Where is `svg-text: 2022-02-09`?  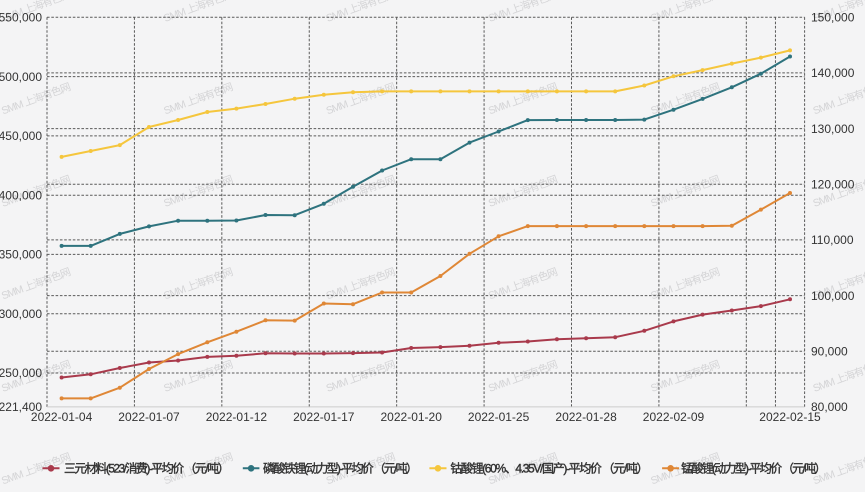
svg-text: 2022-02-09 is located at coordinates (674, 417).